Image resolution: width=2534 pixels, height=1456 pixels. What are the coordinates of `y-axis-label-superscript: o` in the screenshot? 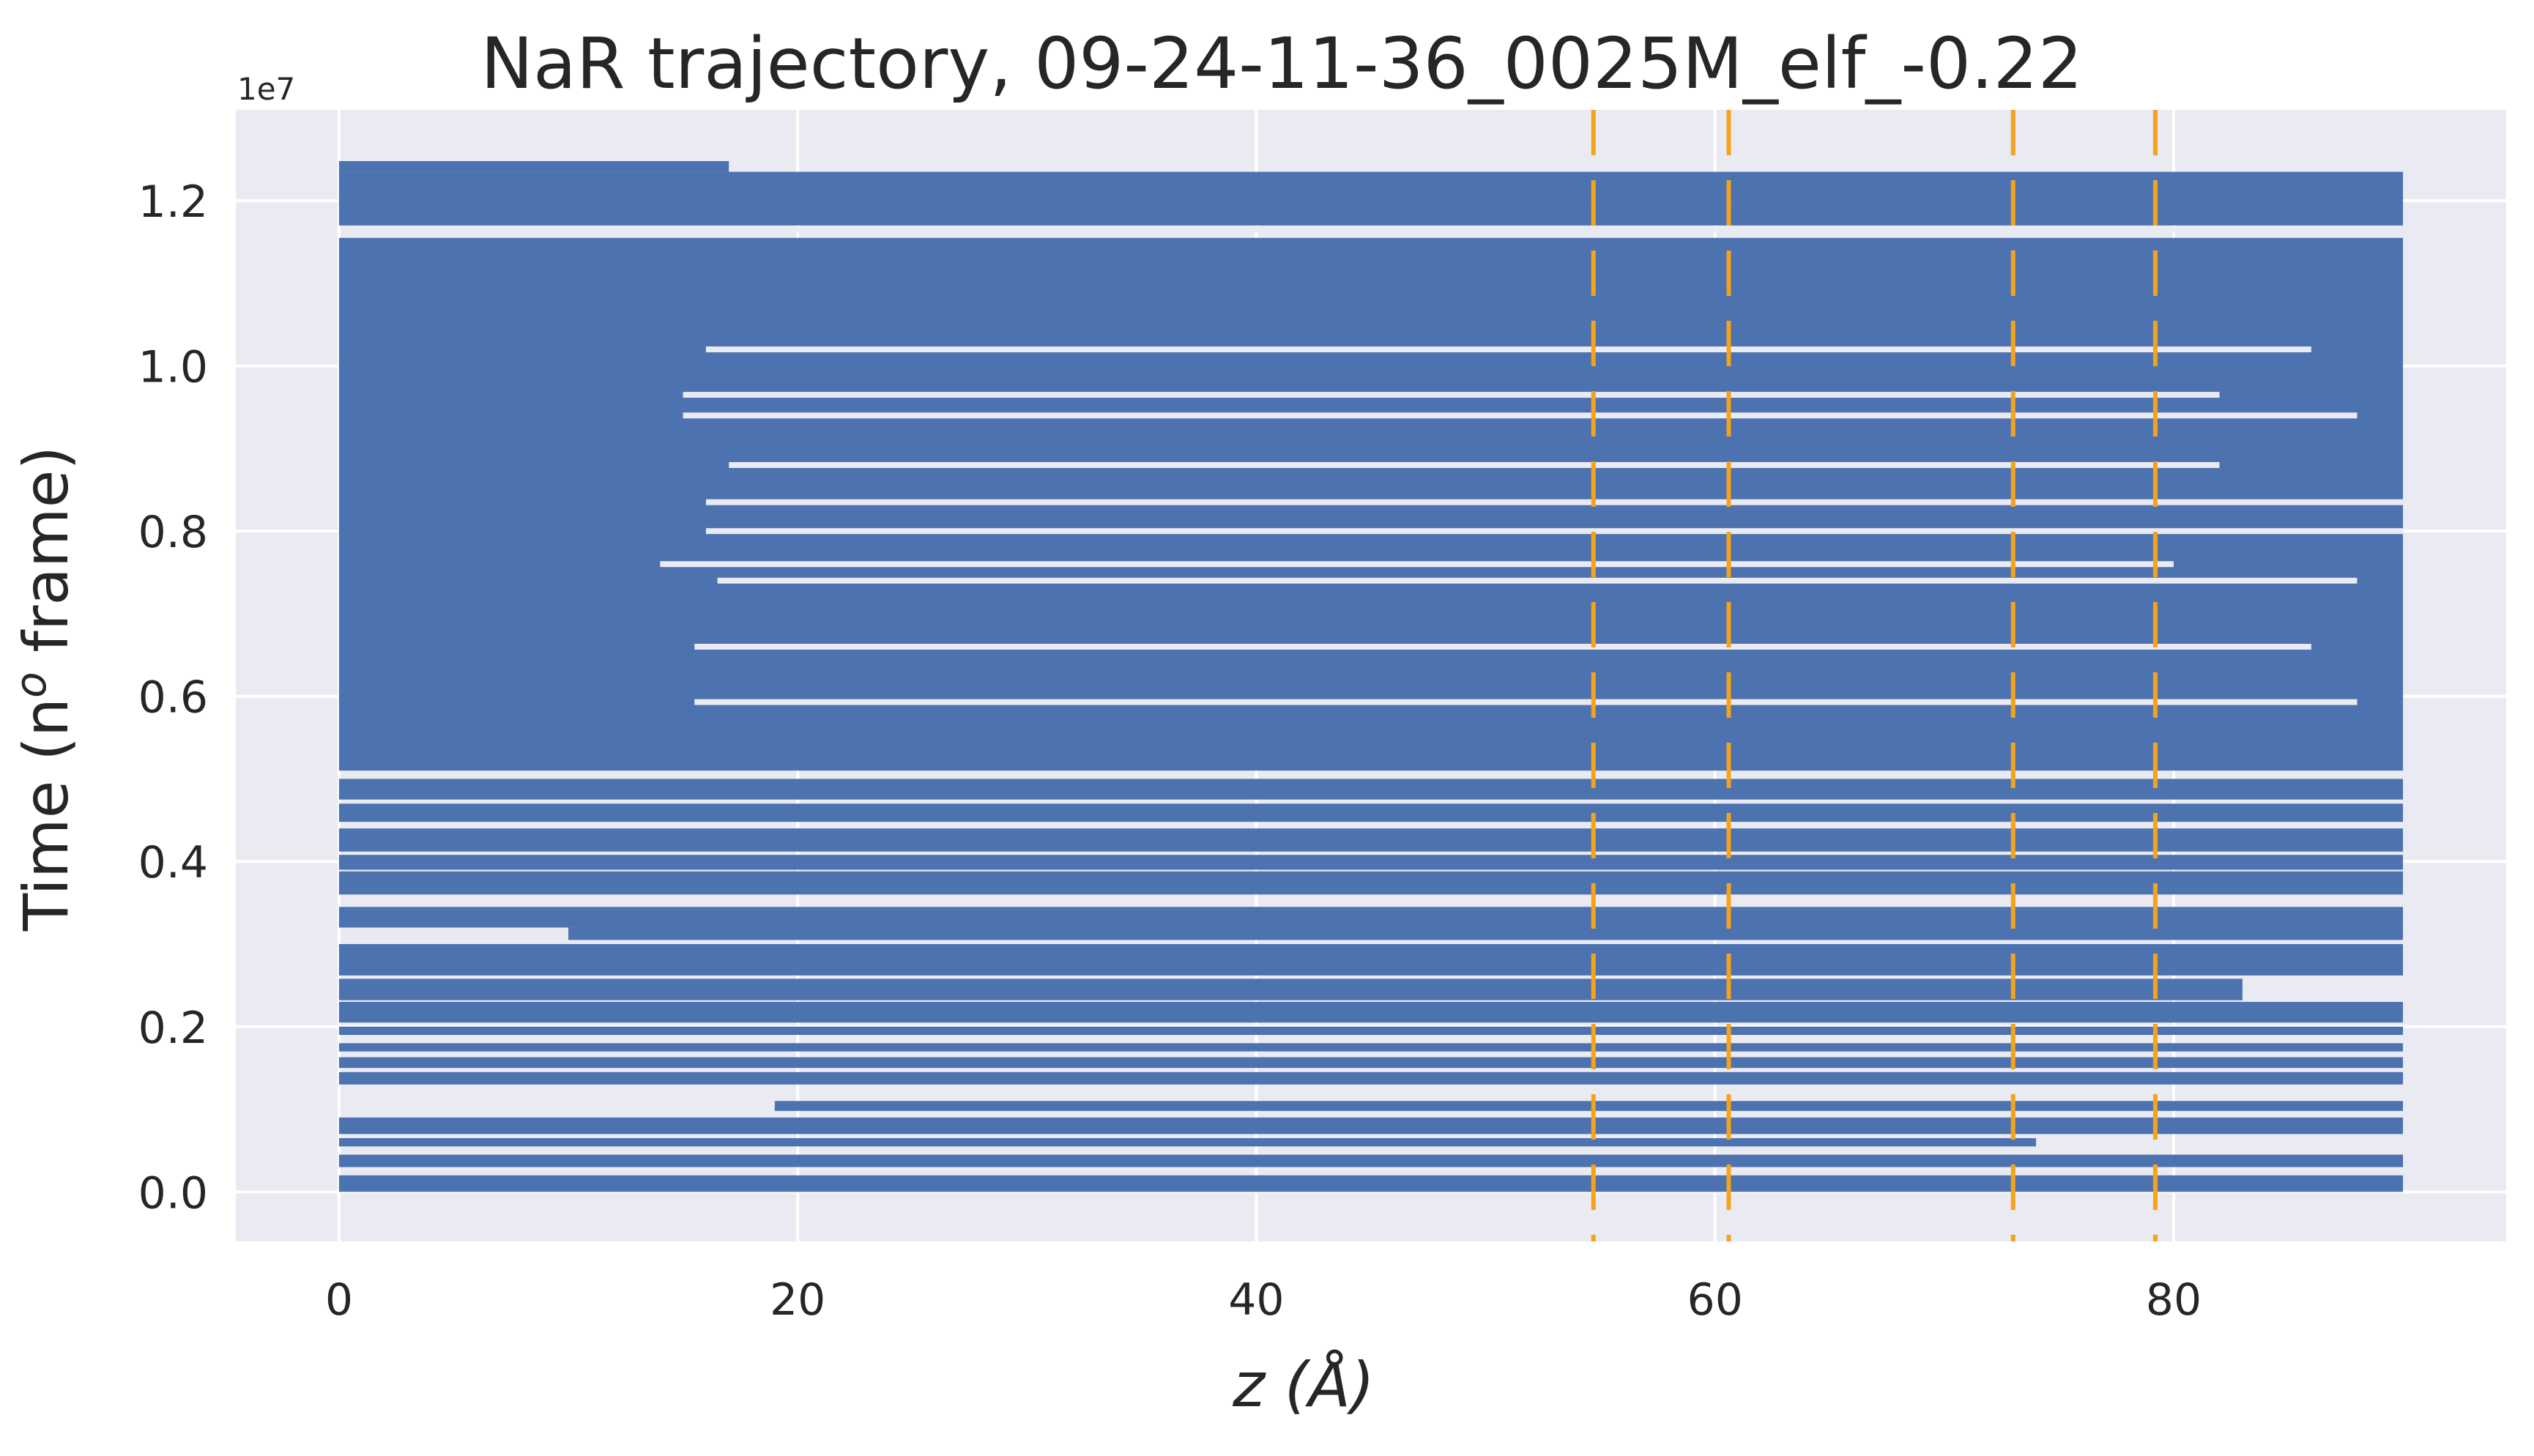 It's located at (31, 685).